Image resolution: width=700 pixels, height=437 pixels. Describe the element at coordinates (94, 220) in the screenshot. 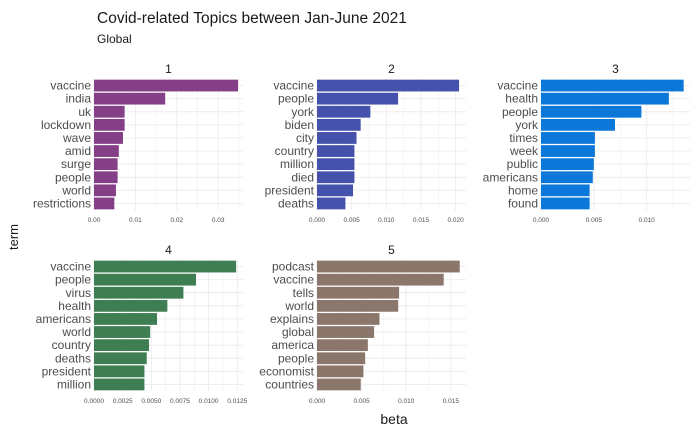

I see `x-tick-label: 0.00` at that location.